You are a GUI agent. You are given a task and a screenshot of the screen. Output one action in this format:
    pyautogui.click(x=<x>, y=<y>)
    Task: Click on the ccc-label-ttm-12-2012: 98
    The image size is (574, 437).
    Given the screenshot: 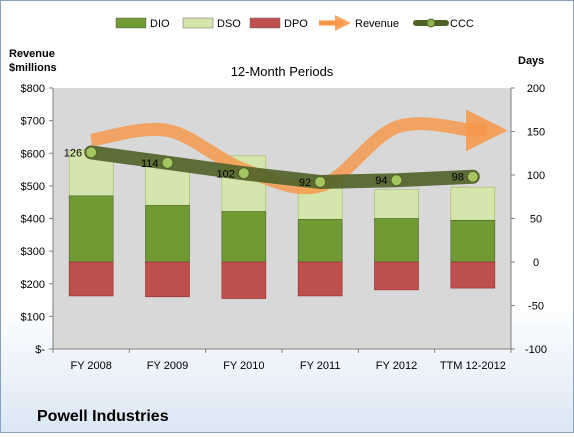 What is the action you would take?
    pyautogui.click(x=458, y=178)
    